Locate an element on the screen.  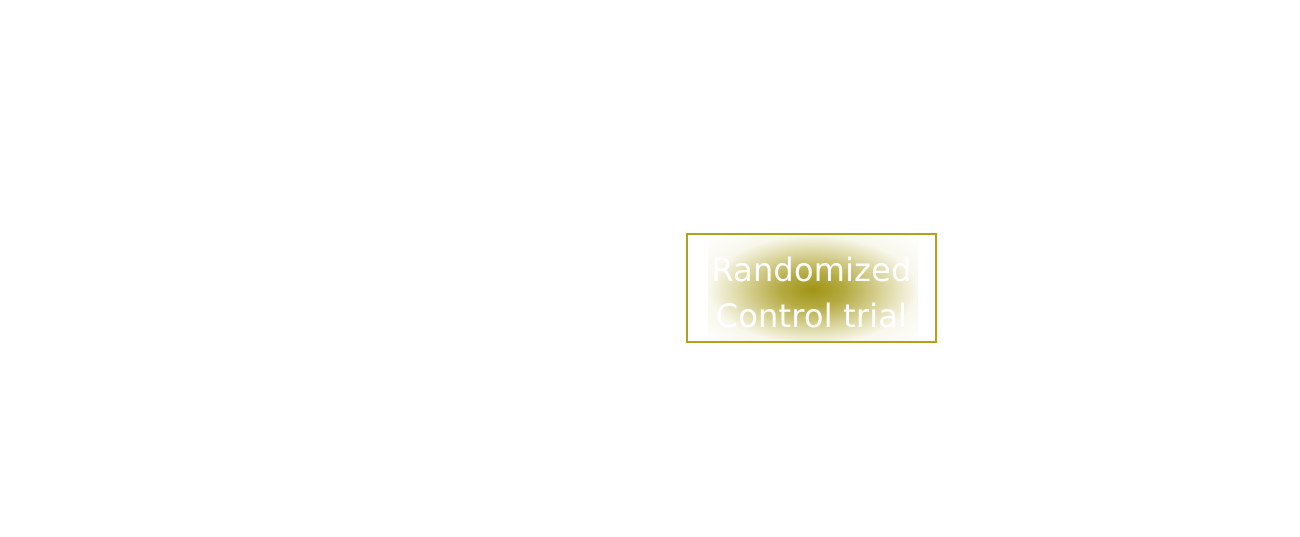
randomized-control-trial-node: Randomized Control trial is located at coordinates (811, 288).